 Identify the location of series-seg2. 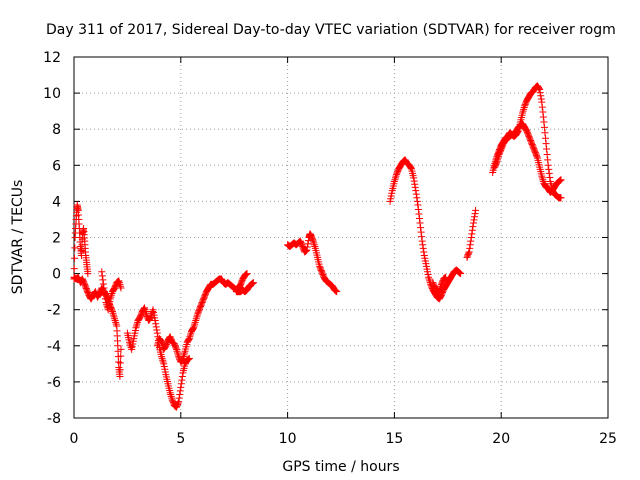
(158, 357).